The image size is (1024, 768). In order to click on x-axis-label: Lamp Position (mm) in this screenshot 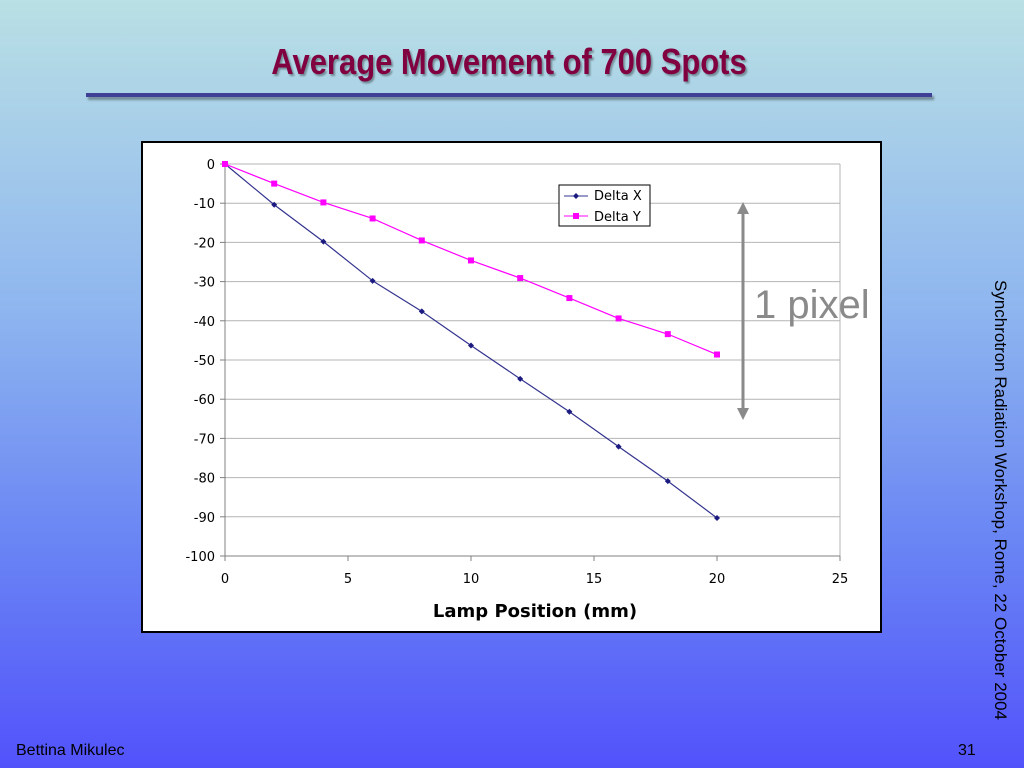, I will do `click(535, 611)`.